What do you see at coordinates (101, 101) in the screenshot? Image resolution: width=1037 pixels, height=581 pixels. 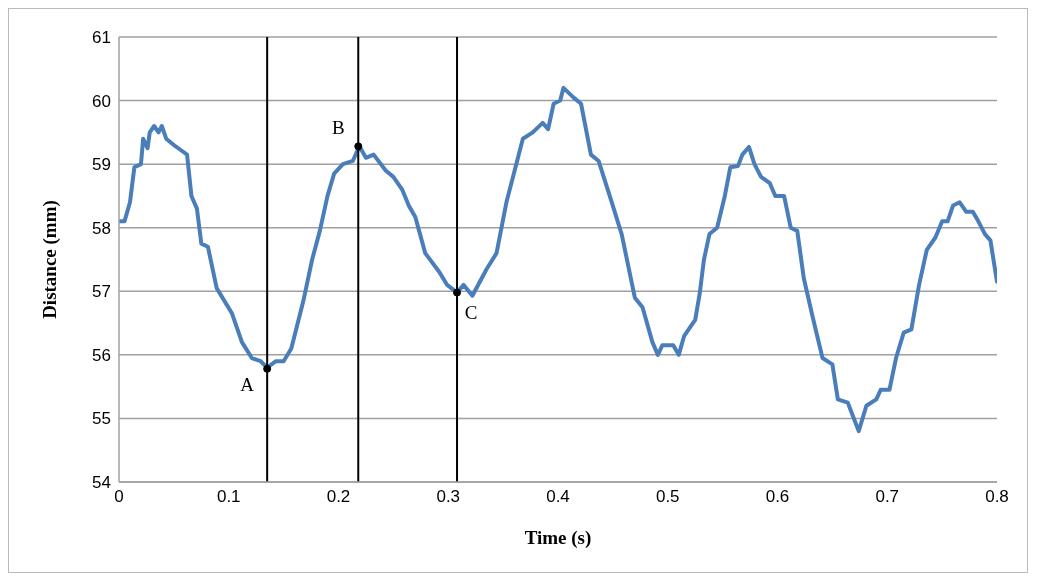 I see `y-tick-label: 60` at bounding box center [101, 101].